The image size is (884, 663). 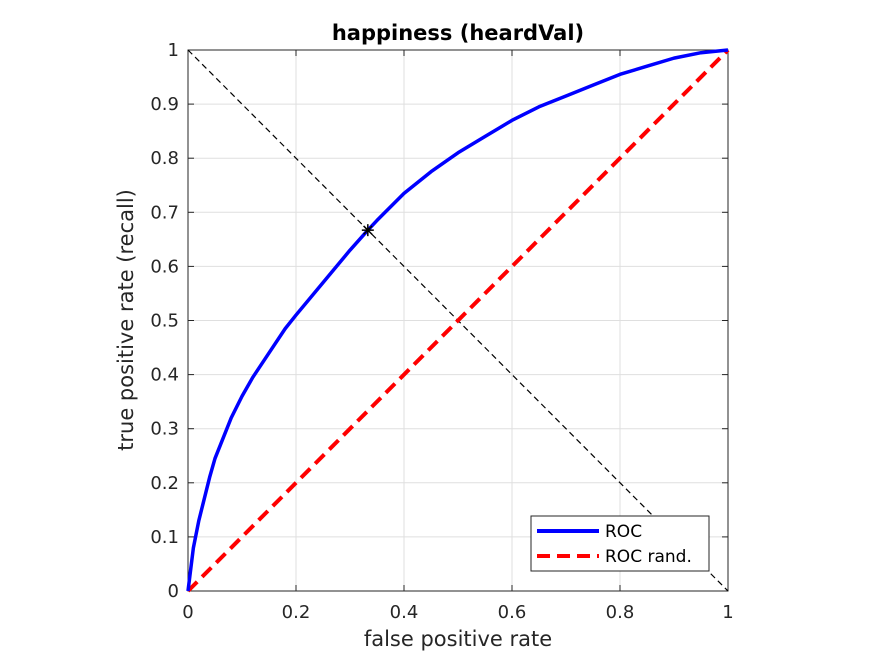 I want to click on y-tick-label: 0.7, so click(x=164, y=212).